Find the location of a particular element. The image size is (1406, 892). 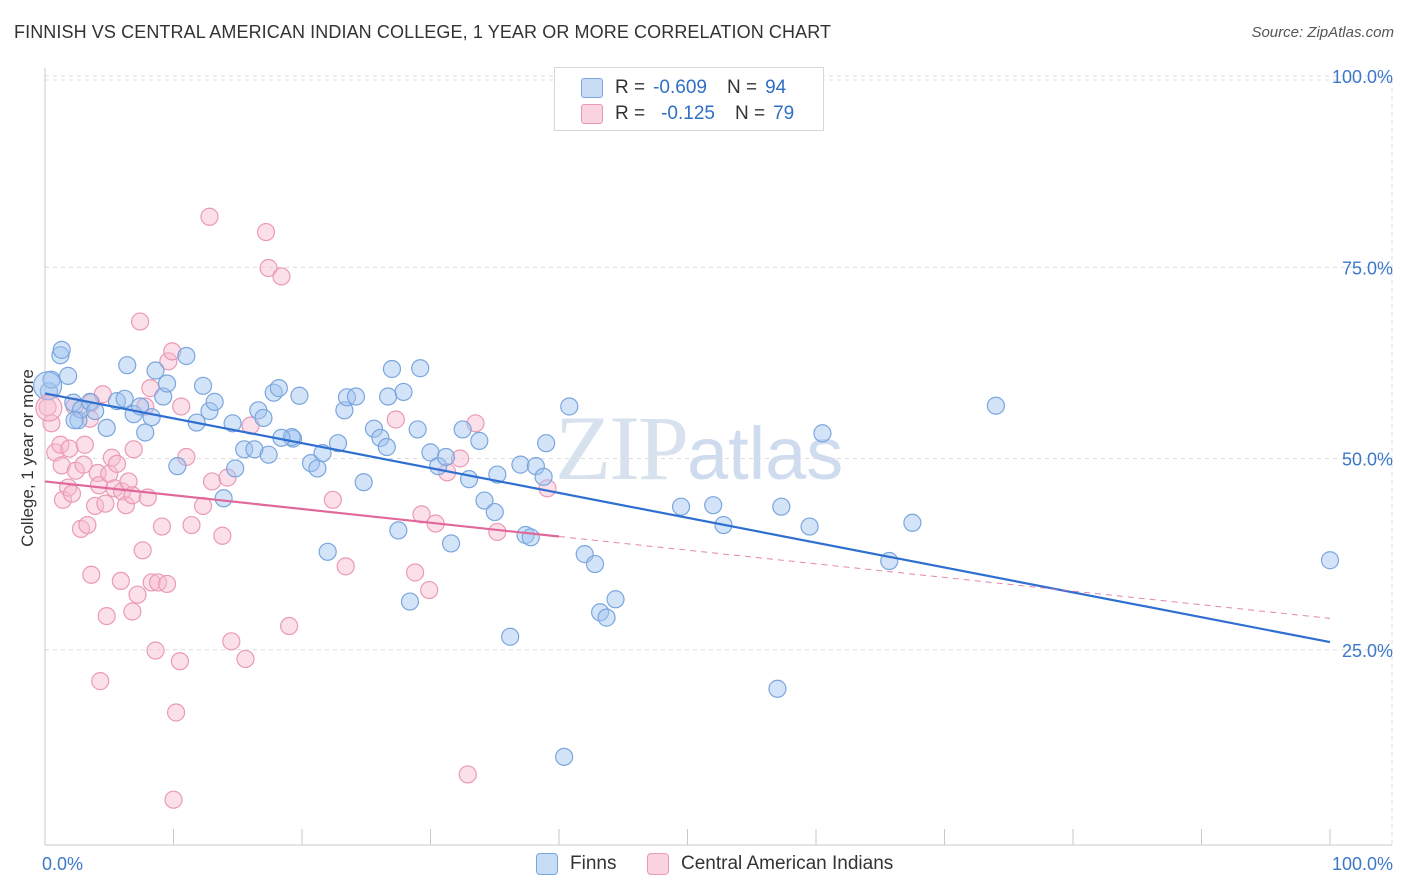

y-tick-label: 25.0% is located at coordinates (1367, 651).